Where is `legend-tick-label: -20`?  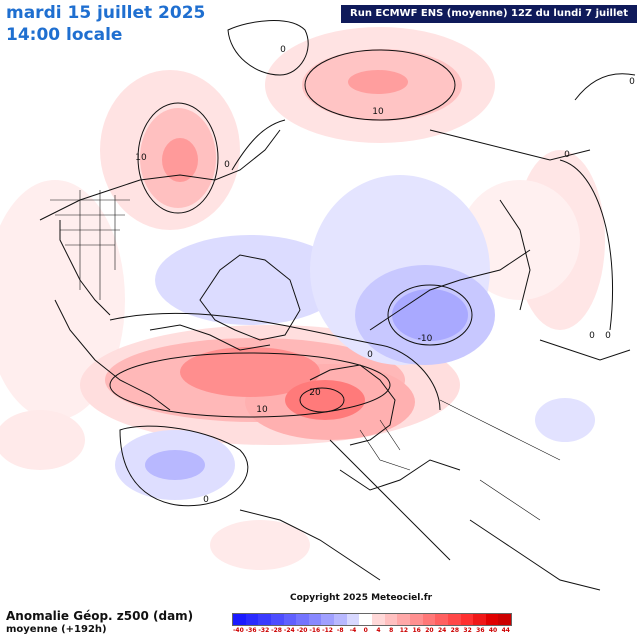
legend-tick-label: -20 is located at coordinates (302, 630).